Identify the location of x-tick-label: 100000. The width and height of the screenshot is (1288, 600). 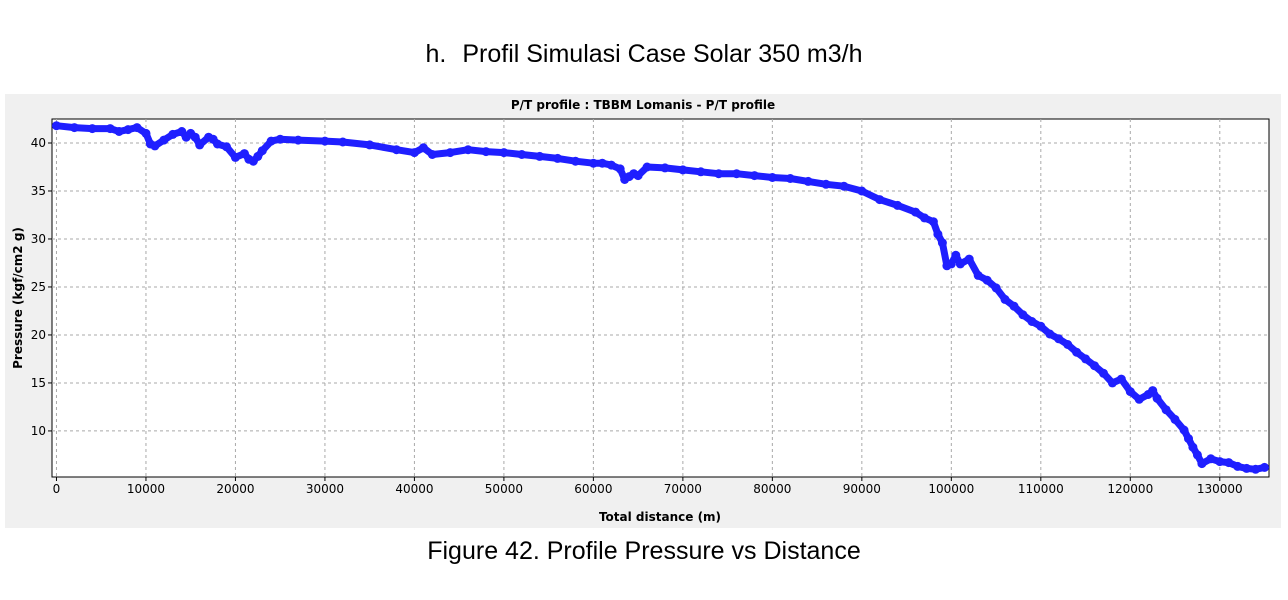
(951, 489).